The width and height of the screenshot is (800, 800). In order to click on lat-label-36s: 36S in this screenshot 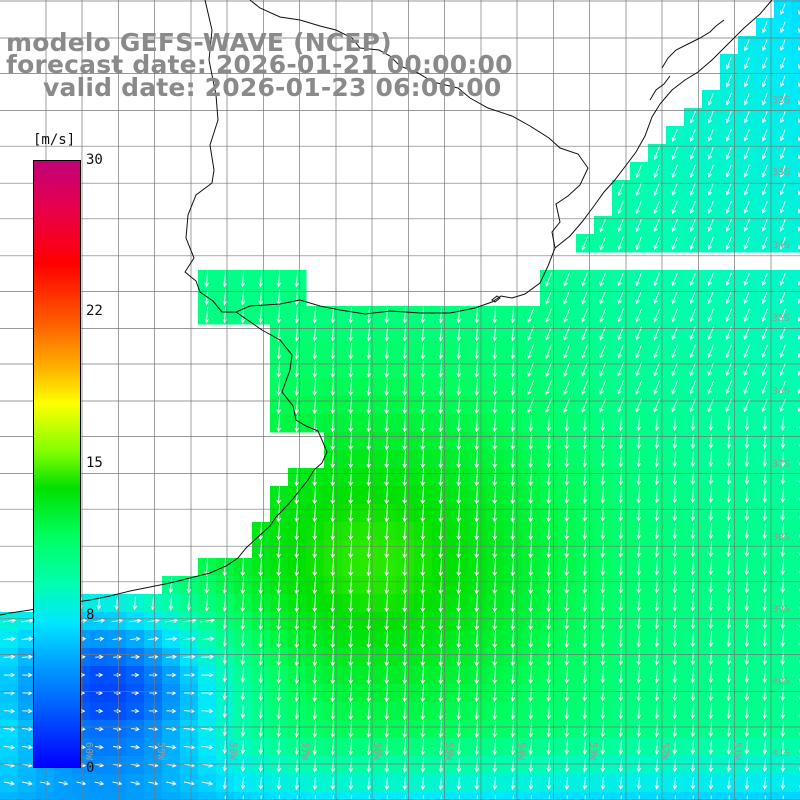, I will do `click(781, 391)`.